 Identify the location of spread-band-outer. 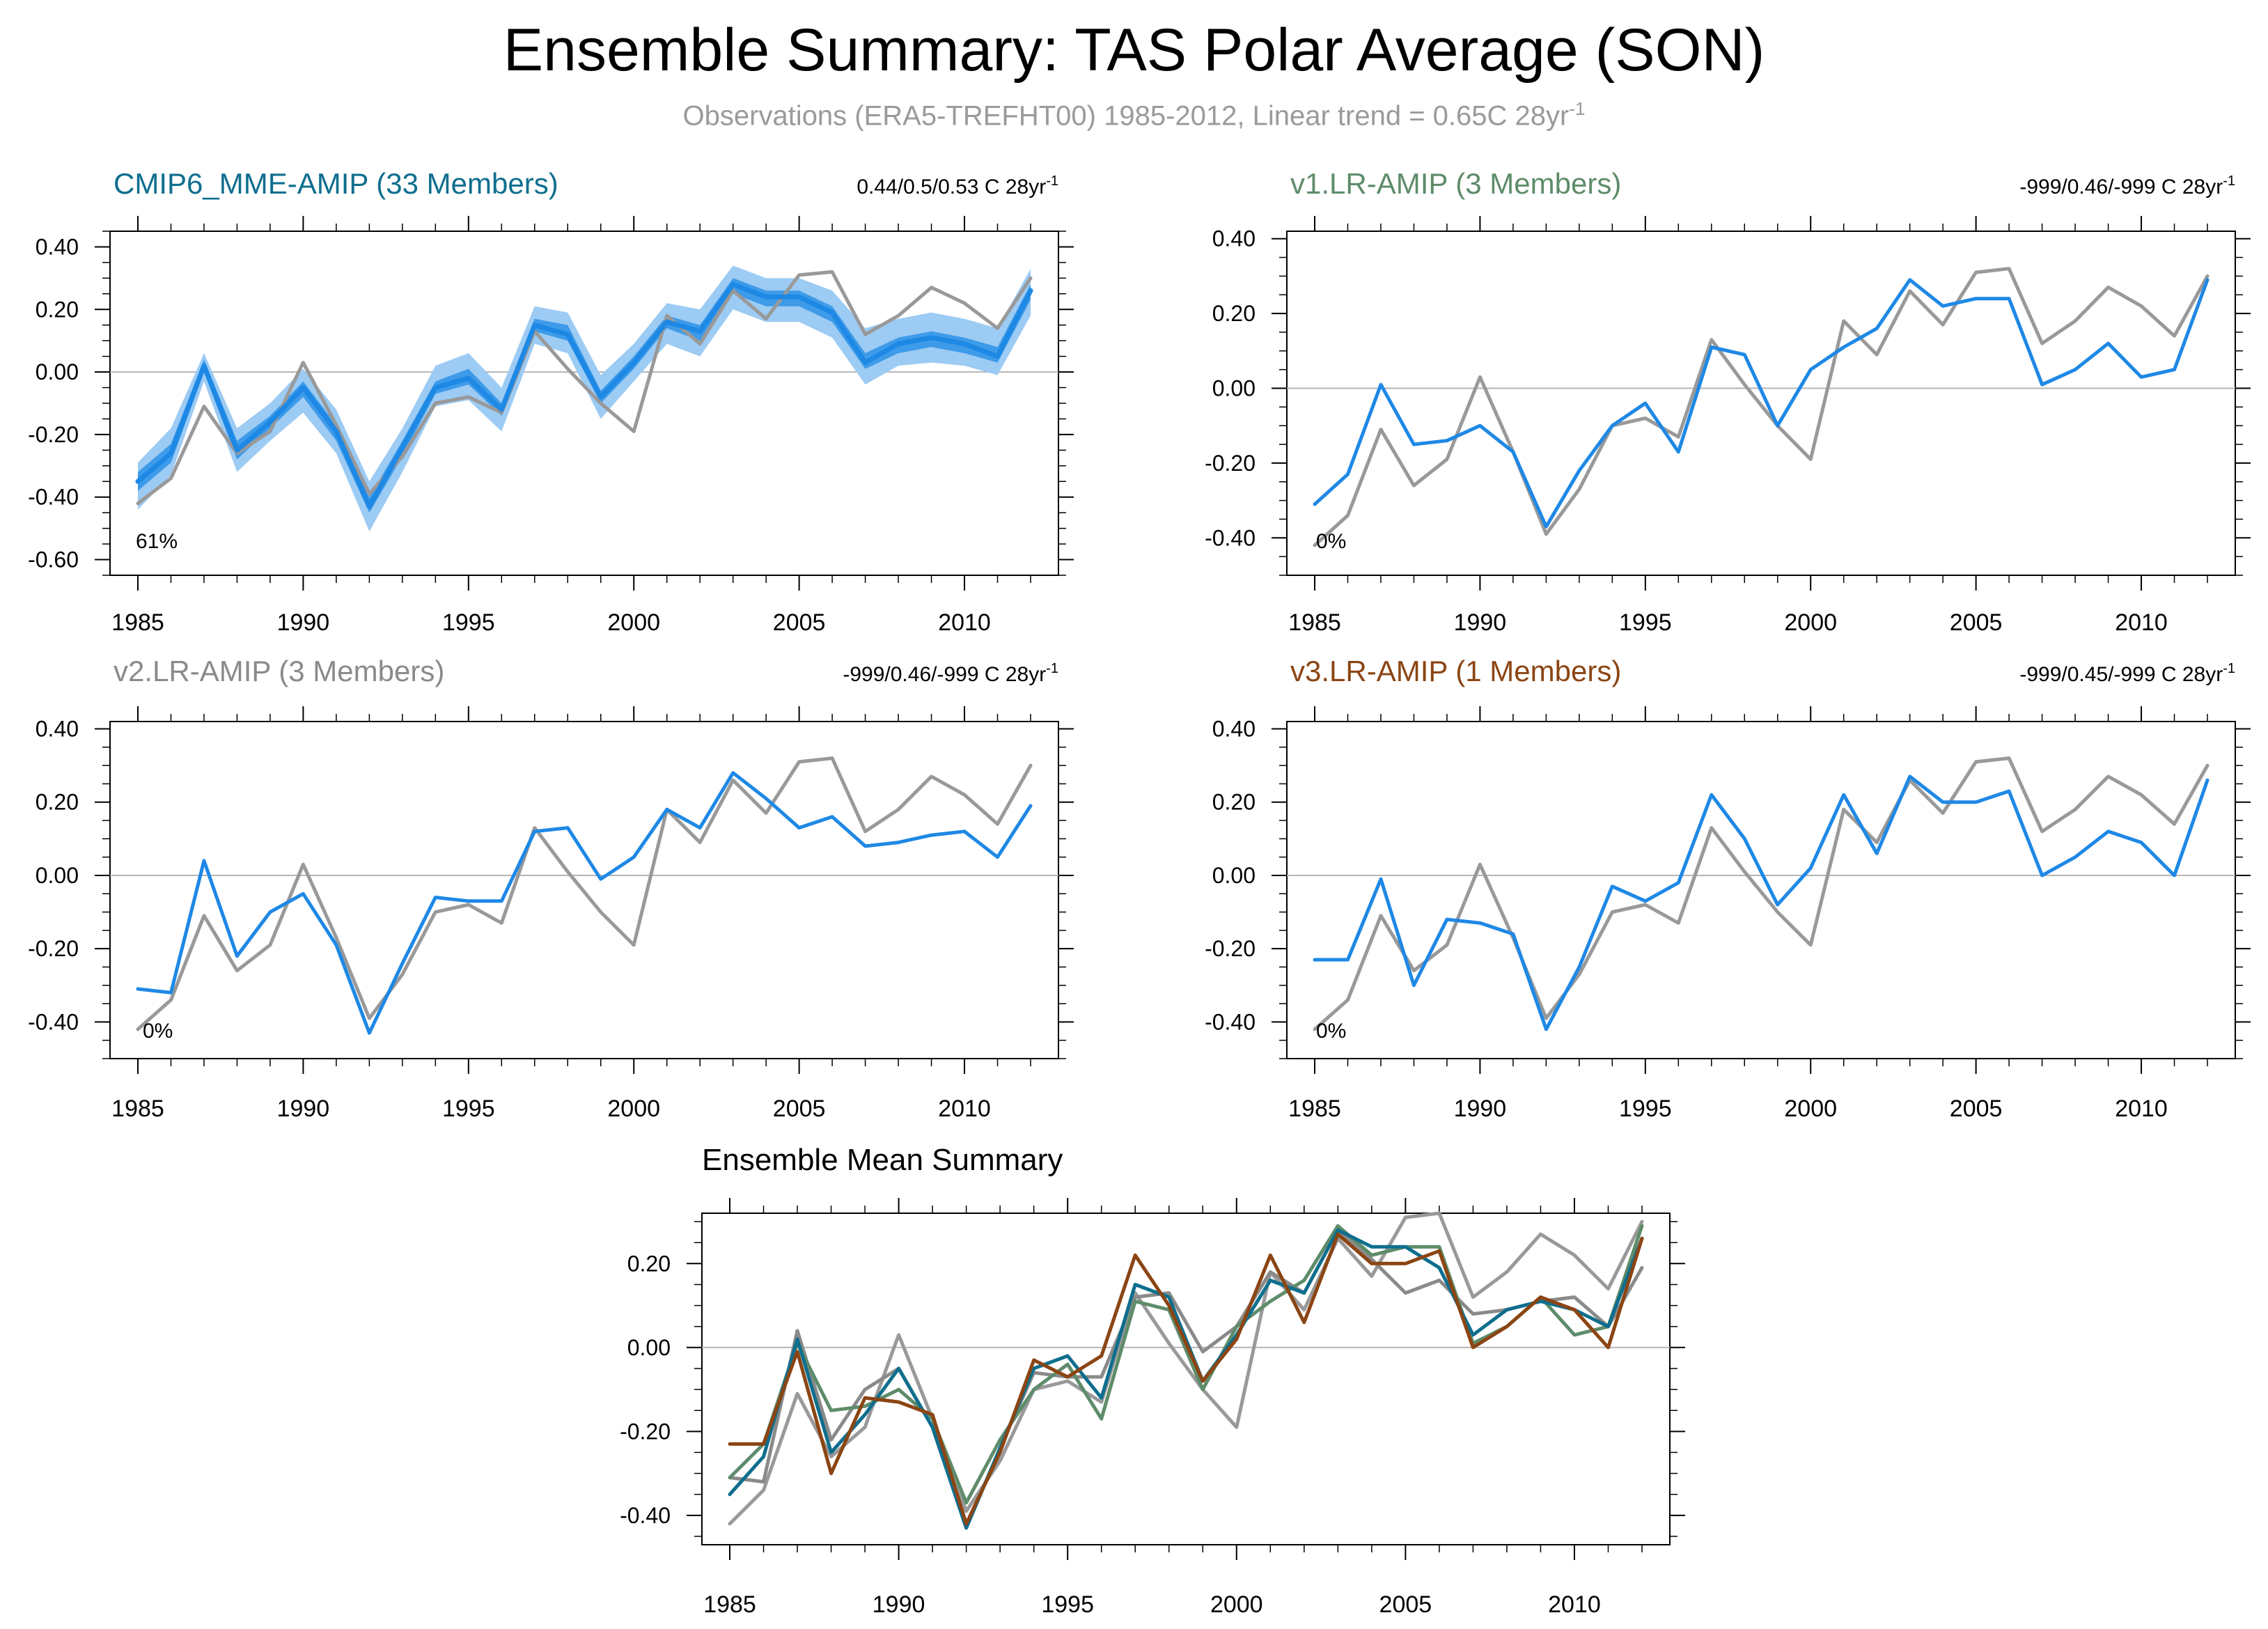
(584, 398).